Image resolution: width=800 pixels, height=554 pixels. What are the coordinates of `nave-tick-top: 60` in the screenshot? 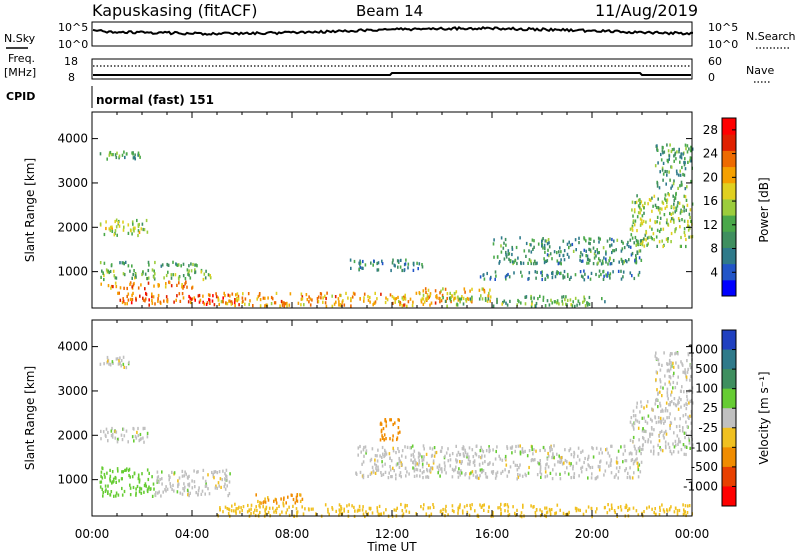 It's located at (715, 61).